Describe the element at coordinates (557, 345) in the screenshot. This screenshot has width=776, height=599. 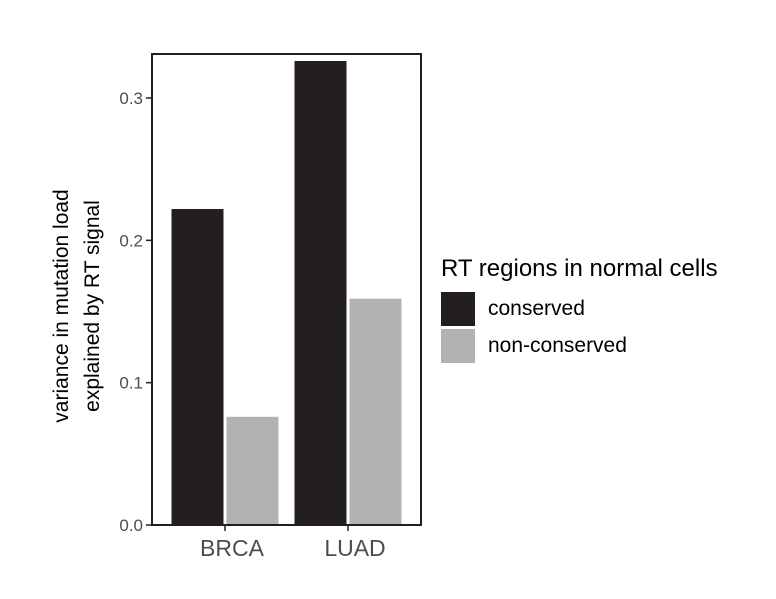
I see `legend-label-non-conserved: non-conserved` at that location.